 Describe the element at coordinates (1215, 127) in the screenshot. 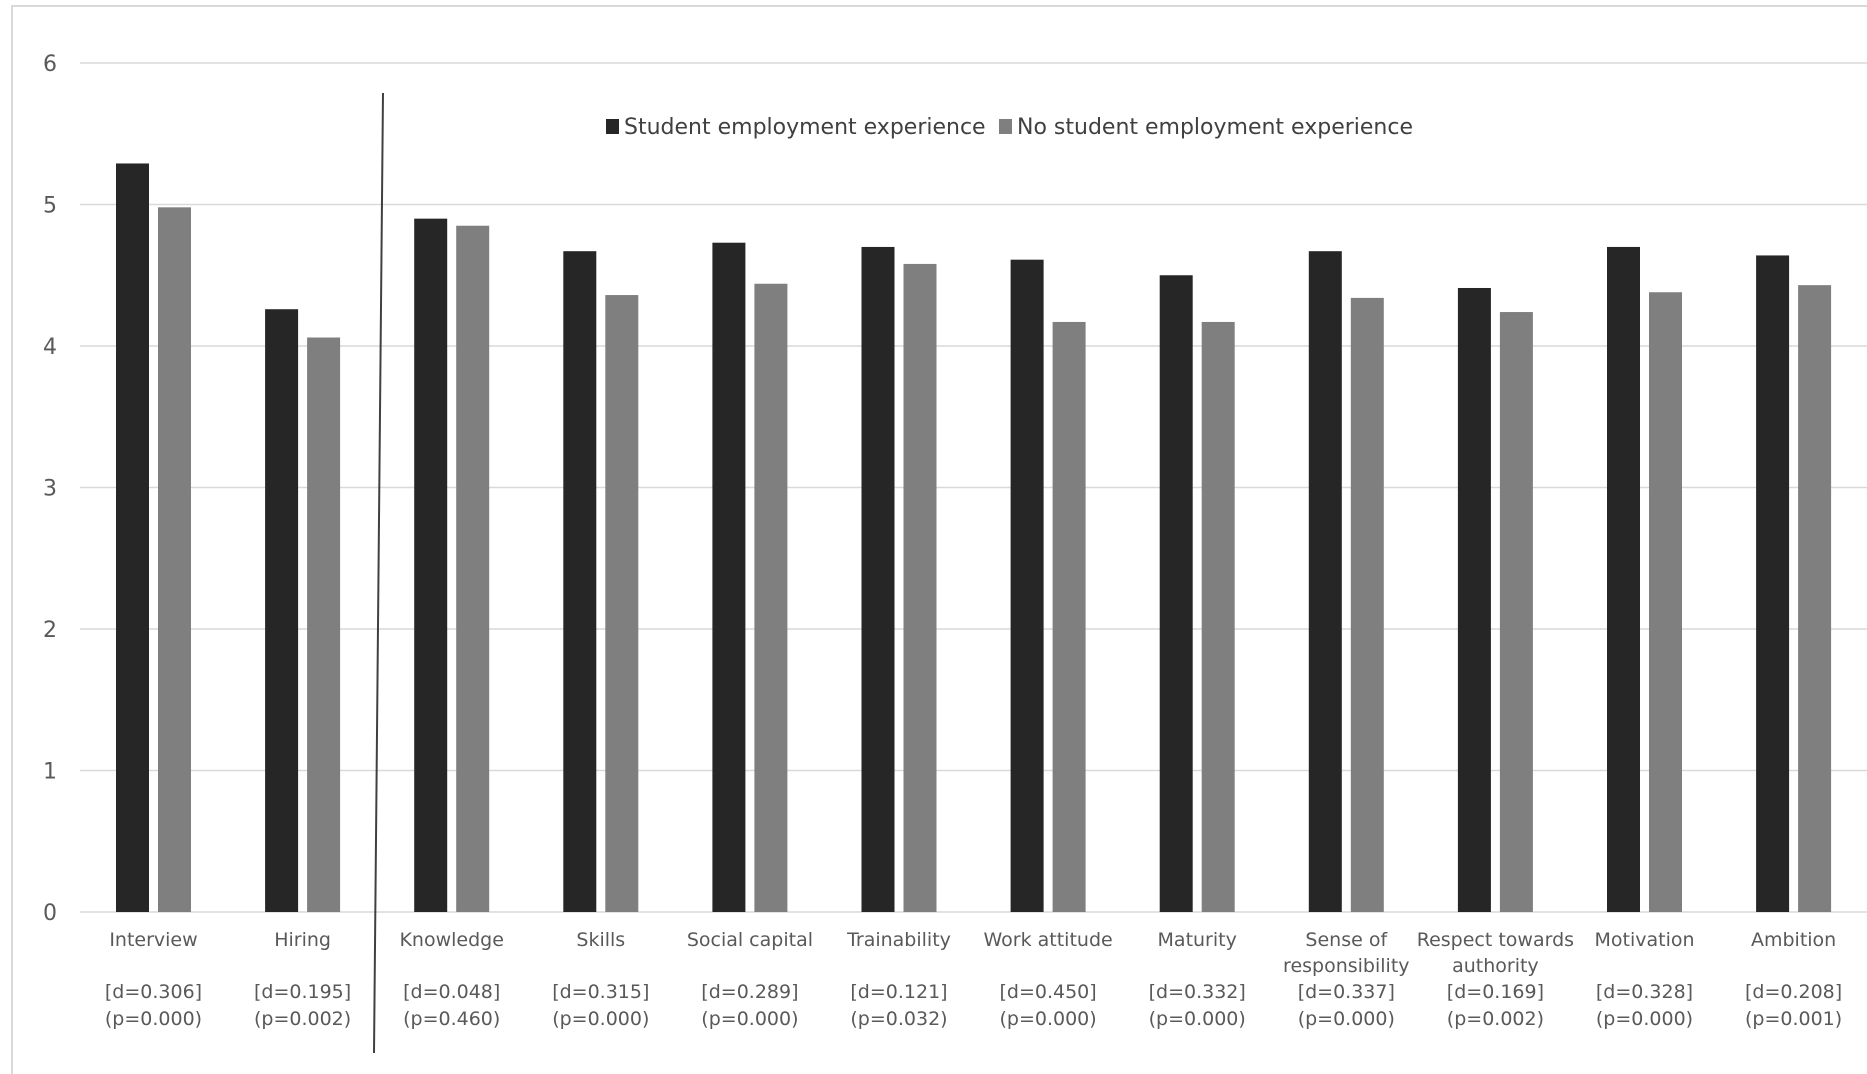

I see `legend-label: No student employment experience` at that location.